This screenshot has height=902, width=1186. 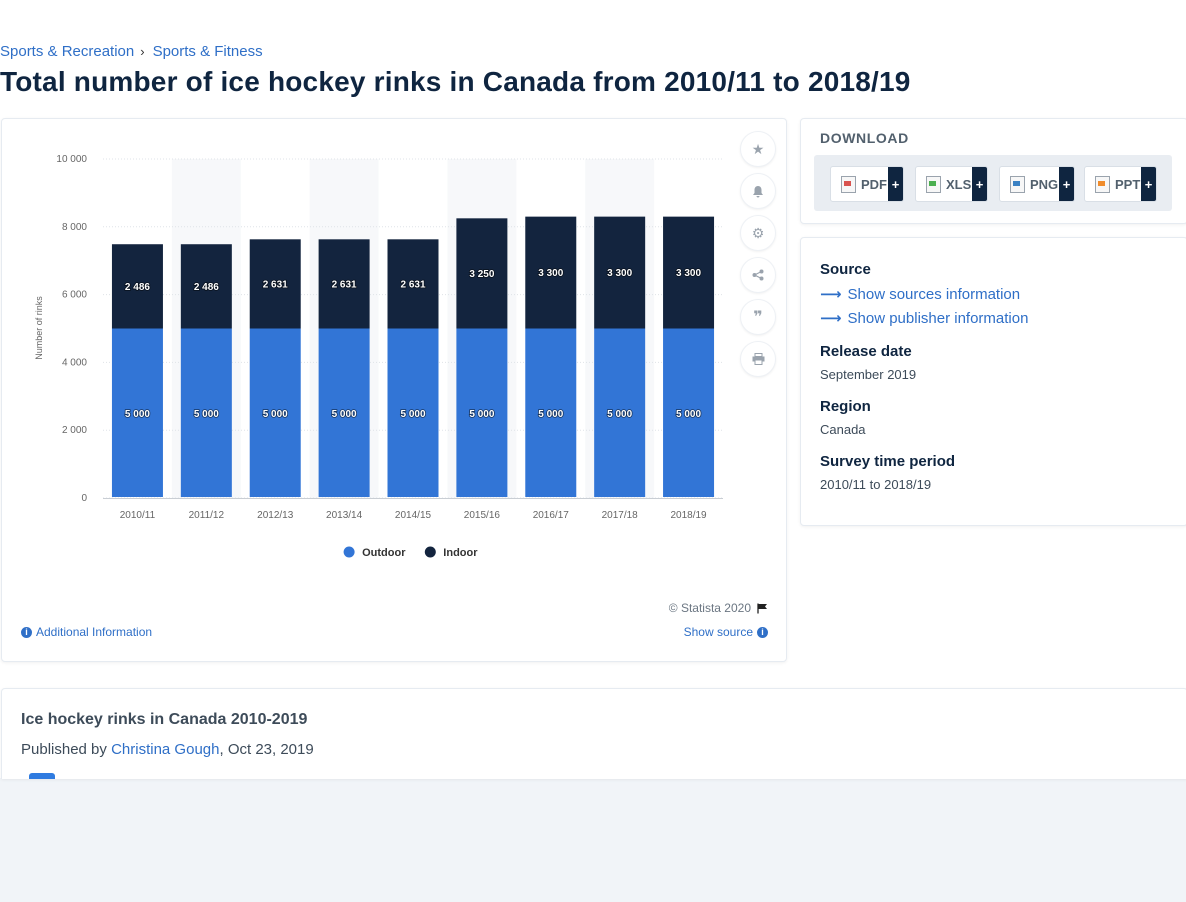 I want to click on show-source-link: Show source i, so click(x=726, y=632).